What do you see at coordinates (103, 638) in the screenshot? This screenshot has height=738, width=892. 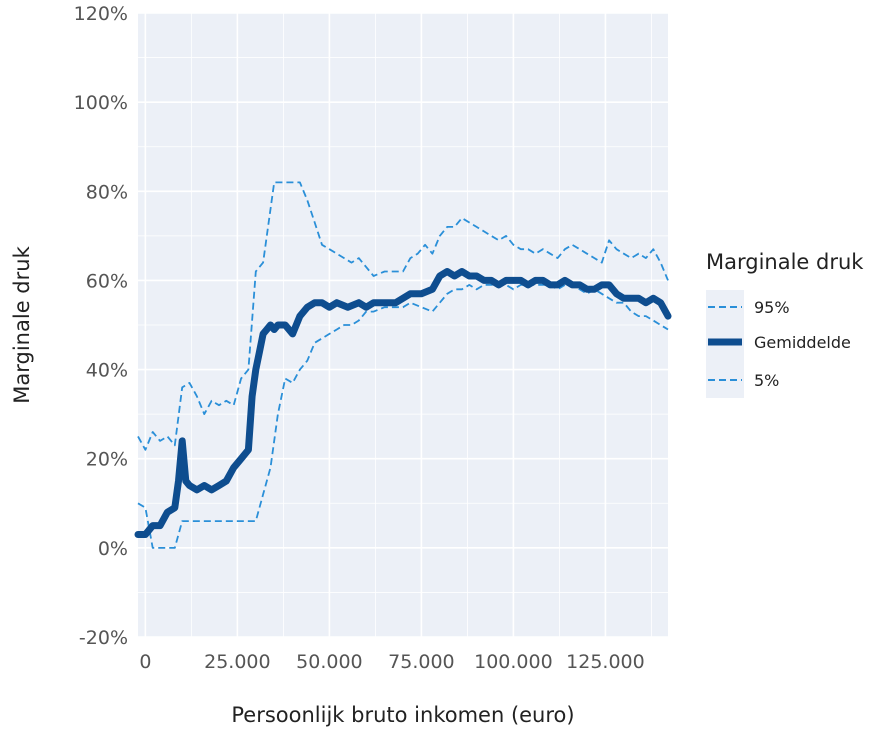 I see `y-tick-label: -20%` at bounding box center [103, 638].